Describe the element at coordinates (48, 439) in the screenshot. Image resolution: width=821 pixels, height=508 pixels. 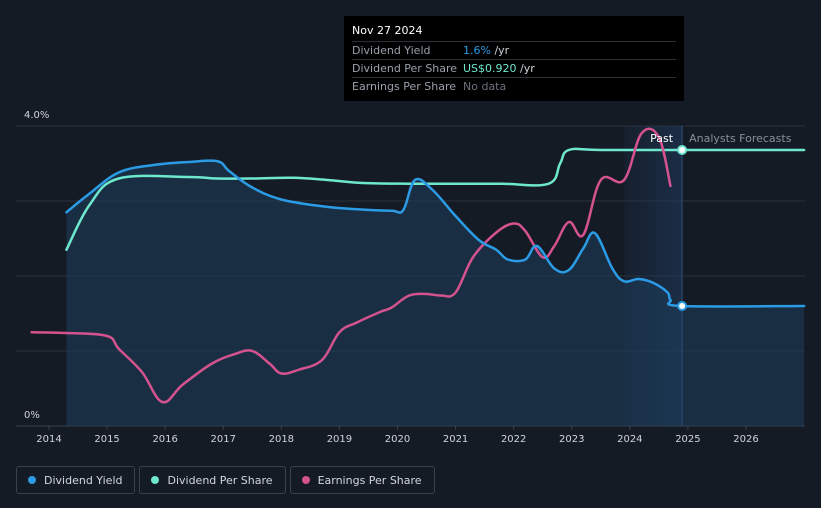
I see `x-tick-label: 2014` at that location.